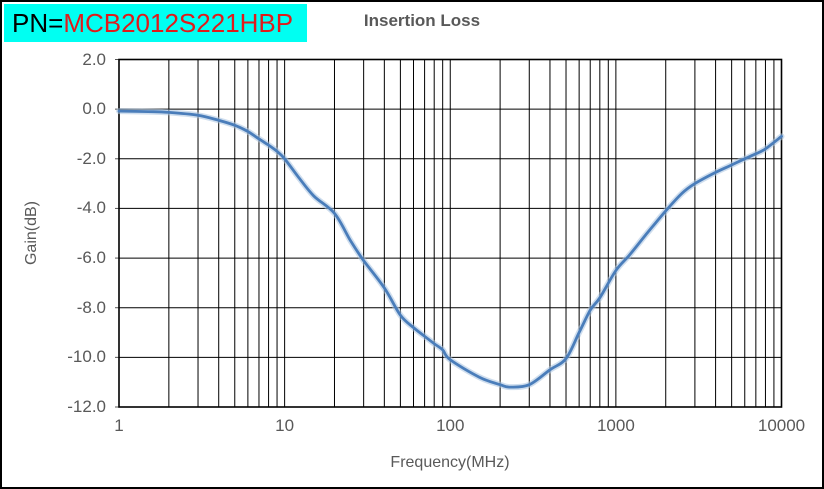 This screenshot has height=489, width=824. I want to click on x-tick-label: 100, so click(450, 425).